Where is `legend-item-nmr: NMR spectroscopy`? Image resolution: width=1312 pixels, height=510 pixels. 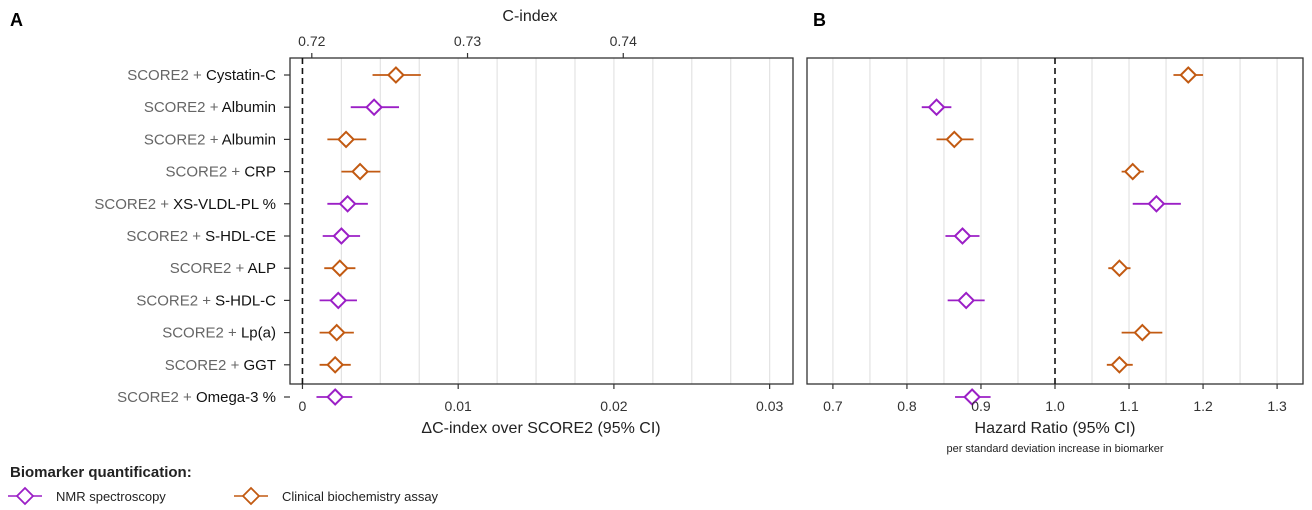 legend-item-nmr: NMR spectroscopy is located at coordinates (87, 496).